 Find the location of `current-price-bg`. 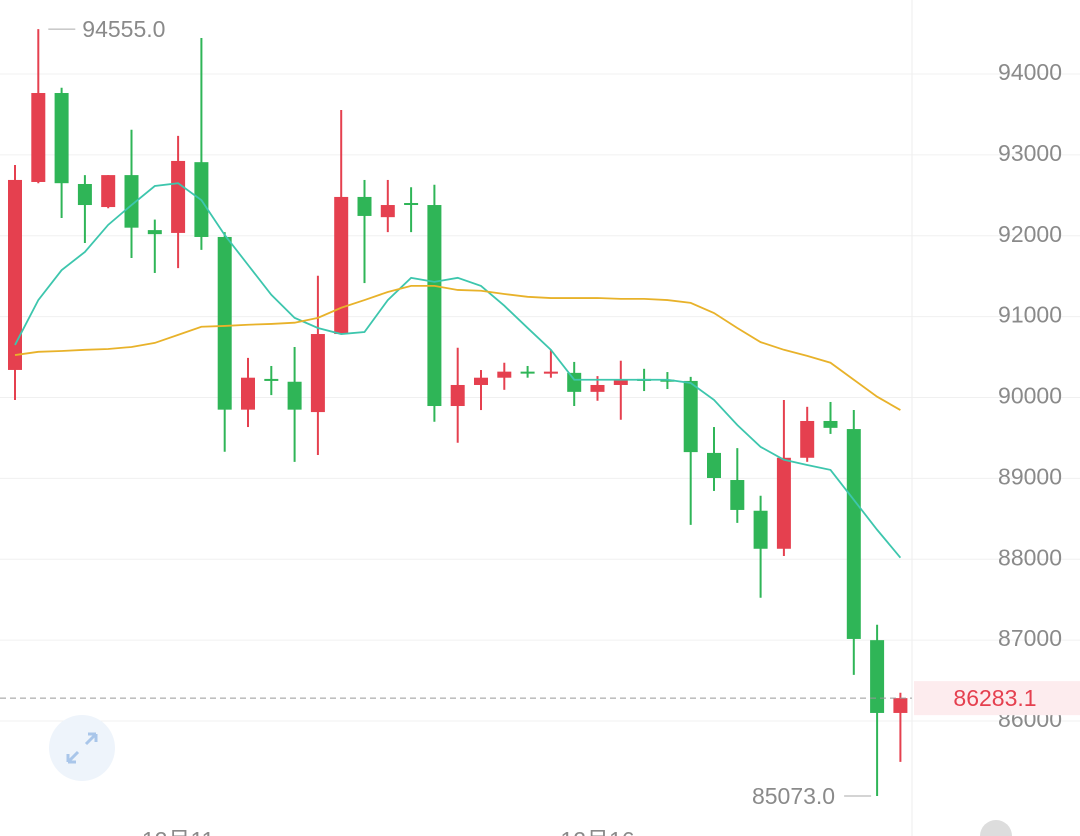

current-price-bg is located at coordinates (997, 698).